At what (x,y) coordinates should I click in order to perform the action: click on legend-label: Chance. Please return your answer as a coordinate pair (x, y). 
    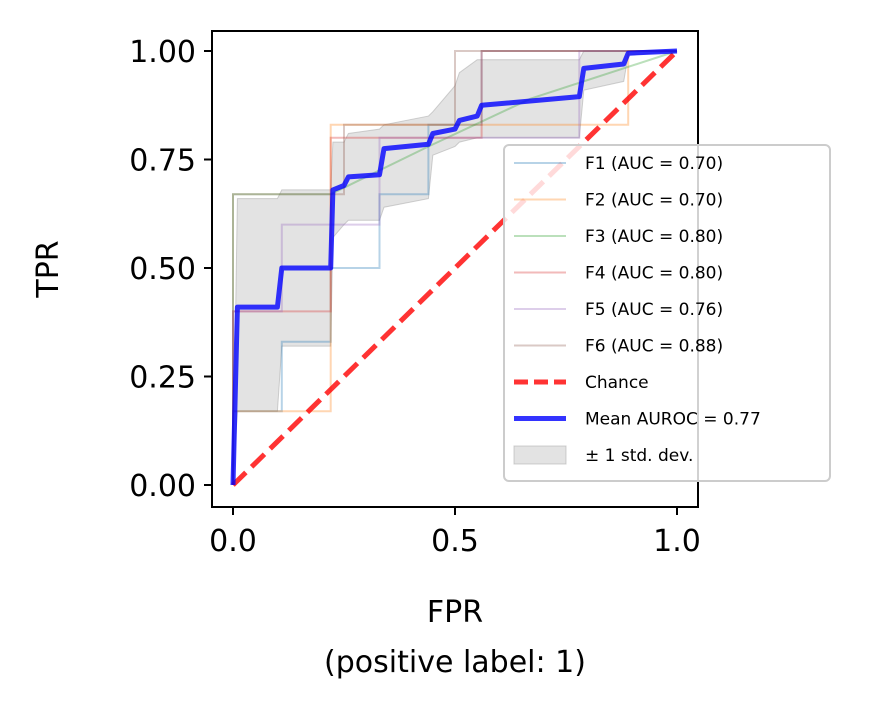
    Looking at the image, I should click on (617, 383).